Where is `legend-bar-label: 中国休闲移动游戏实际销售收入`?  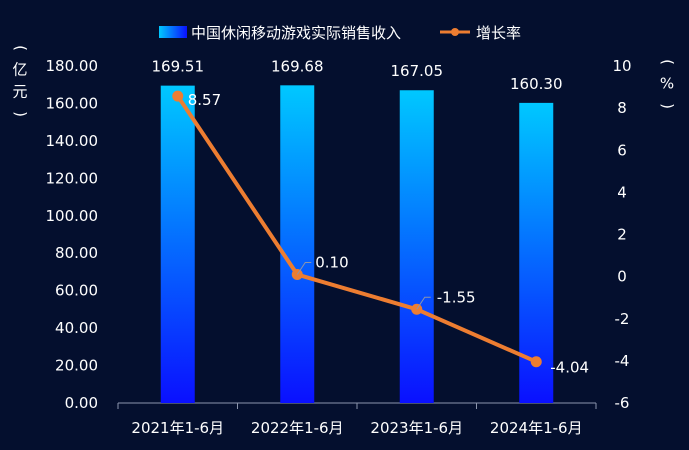 legend-bar-label: 中国休闲移动游戏实际销售收入 is located at coordinates (296, 33).